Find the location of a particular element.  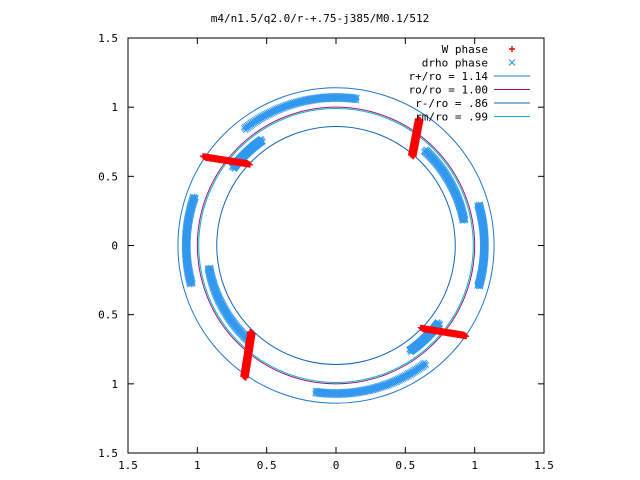

legend-ro-label: ro/ro = 1.00 is located at coordinates (448, 90).